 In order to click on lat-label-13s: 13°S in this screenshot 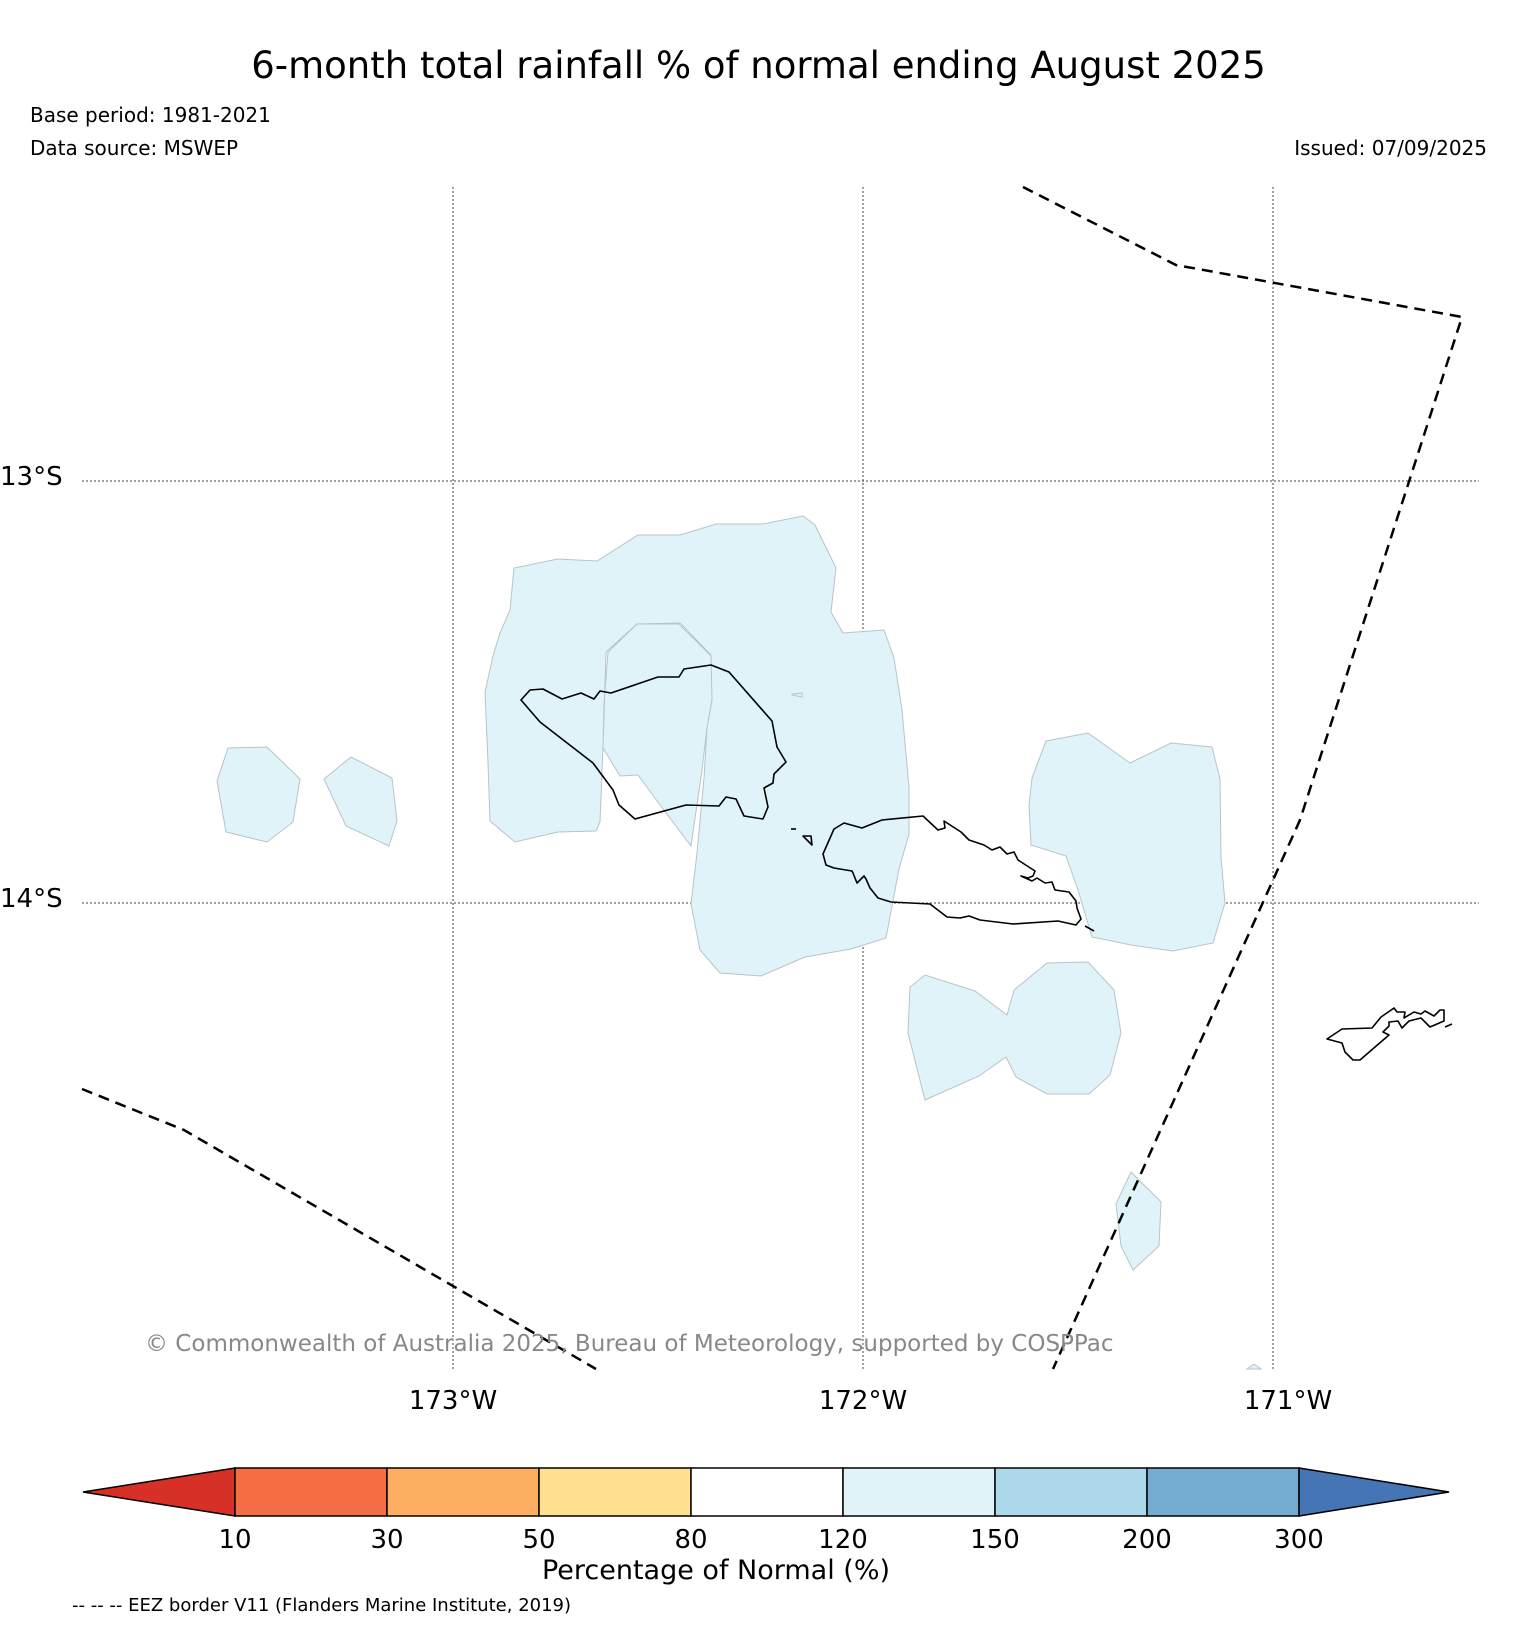, I will do `click(31, 477)`.